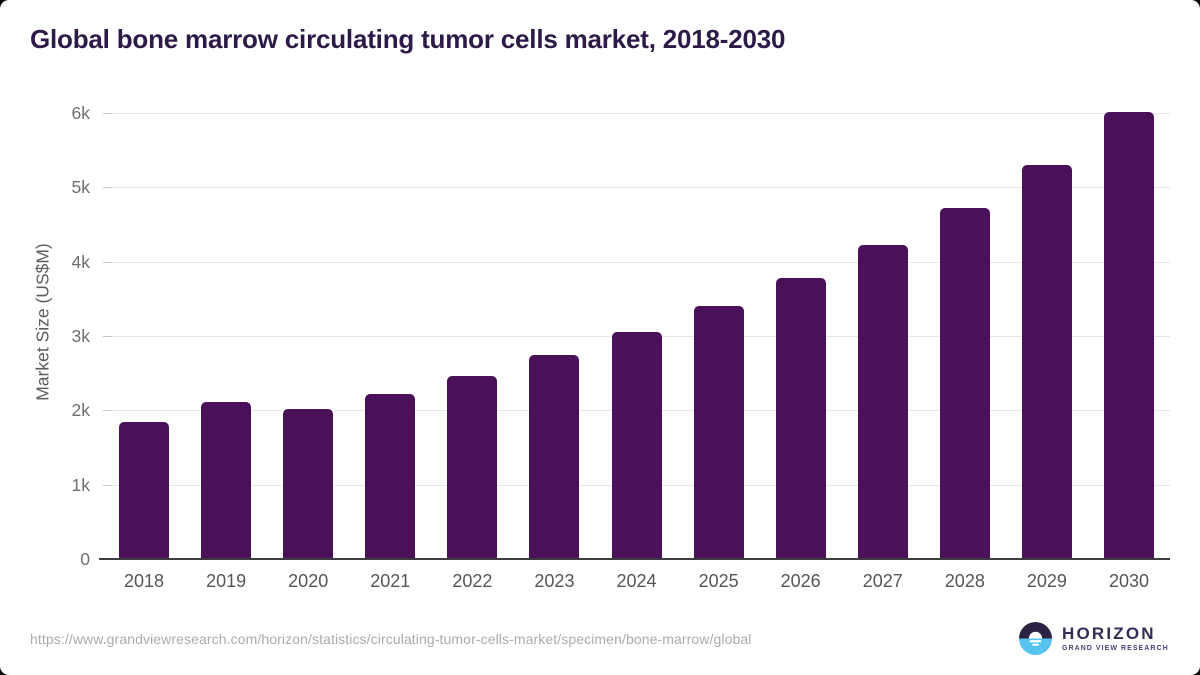 The width and height of the screenshot is (1200, 675). I want to click on bar-slot-2023, so click(554, 336).